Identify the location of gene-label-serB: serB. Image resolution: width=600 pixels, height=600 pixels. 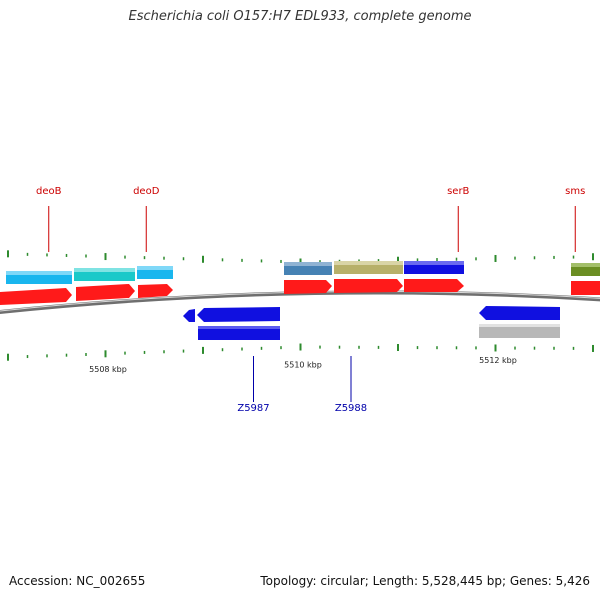
(458, 191).